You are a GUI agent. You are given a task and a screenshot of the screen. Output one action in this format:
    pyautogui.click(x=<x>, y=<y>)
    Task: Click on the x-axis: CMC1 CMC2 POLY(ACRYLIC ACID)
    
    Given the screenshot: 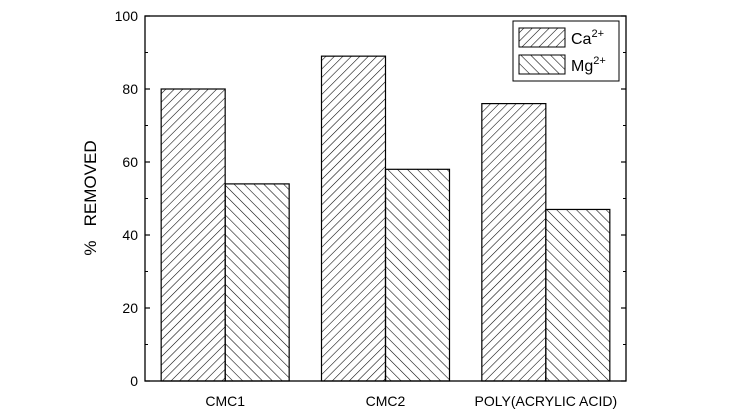 What is the action you would take?
    pyautogui.click(x=411, y=392)
    